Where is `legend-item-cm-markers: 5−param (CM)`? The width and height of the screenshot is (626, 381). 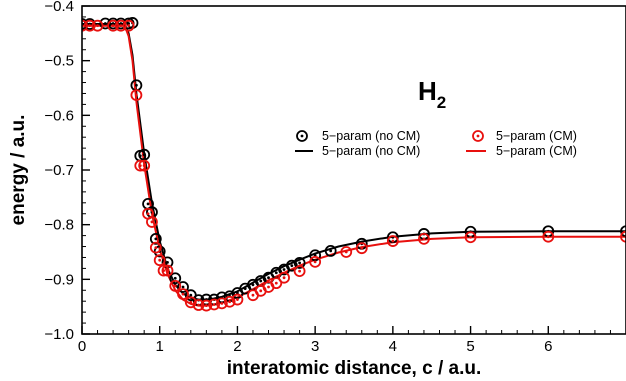
legend-item-cm-markers: 5−param (CM) is located at coordinates (524, 136).